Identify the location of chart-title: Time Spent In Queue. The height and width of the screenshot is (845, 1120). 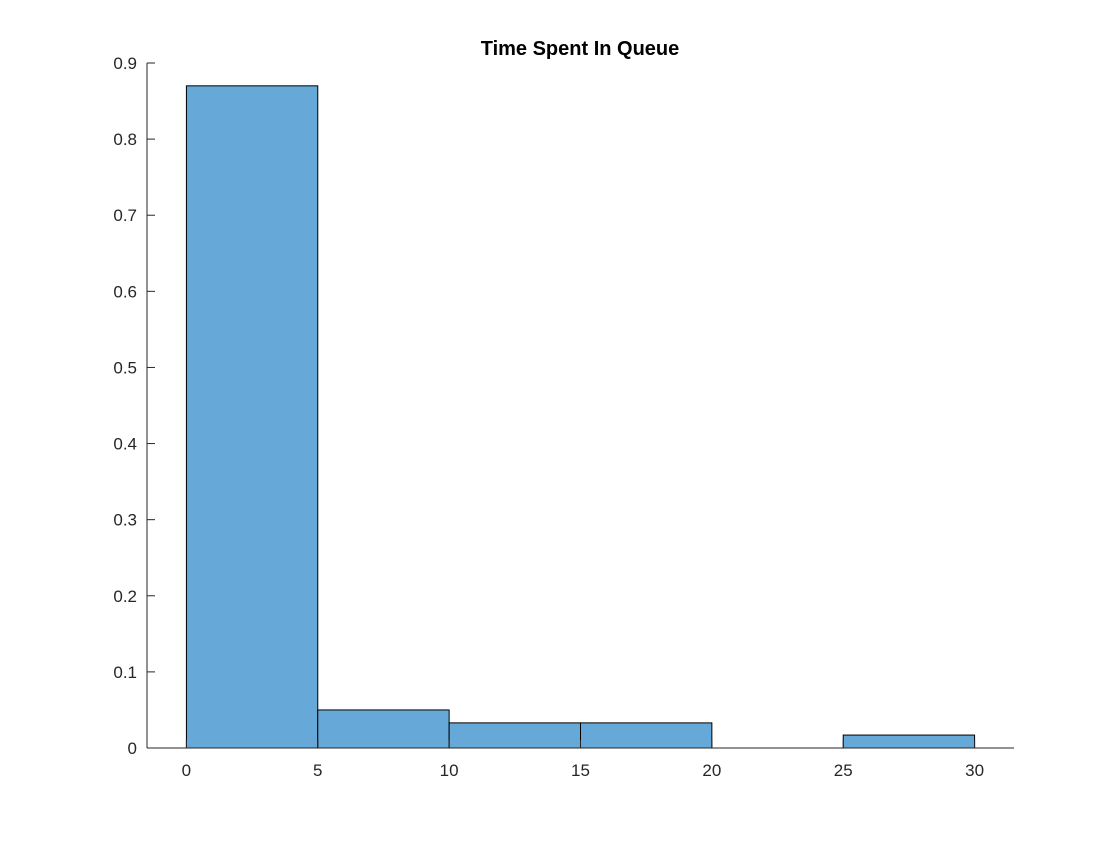
(580, 49).